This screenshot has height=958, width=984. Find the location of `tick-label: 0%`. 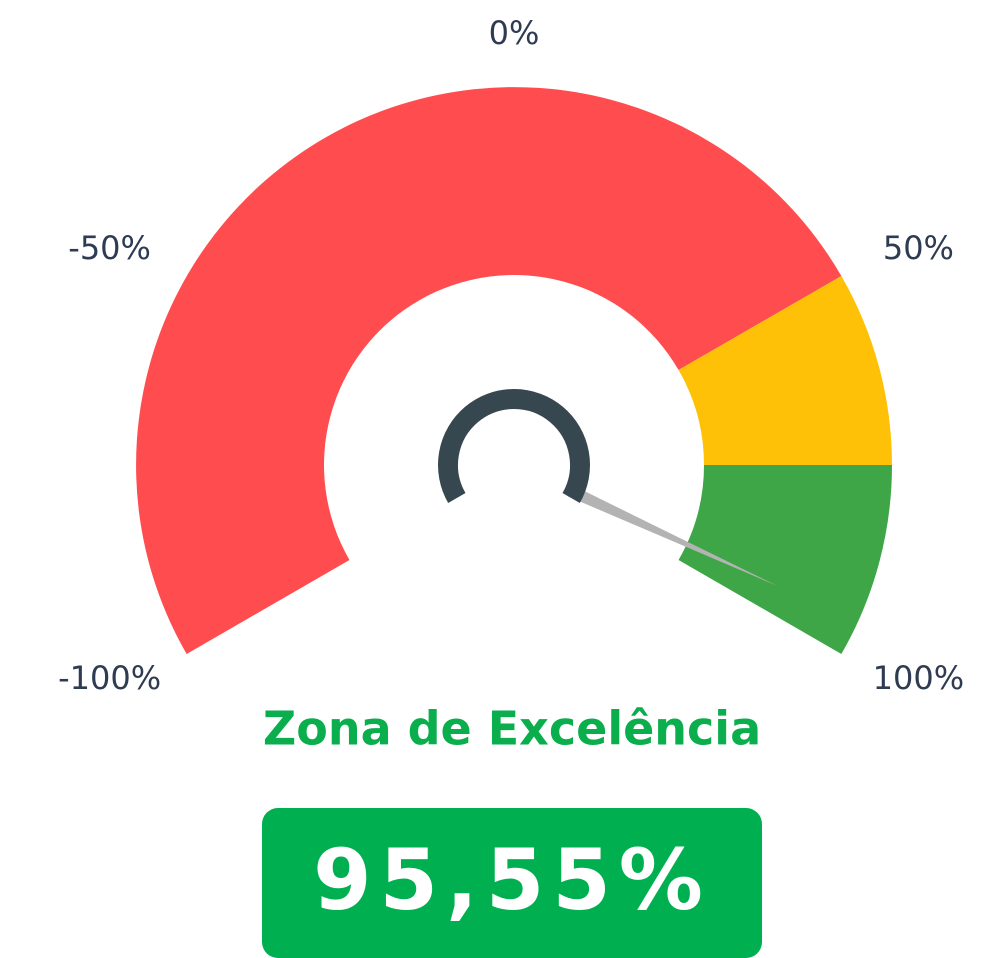

tick-label: 0% is located at coordinates (514, 33).